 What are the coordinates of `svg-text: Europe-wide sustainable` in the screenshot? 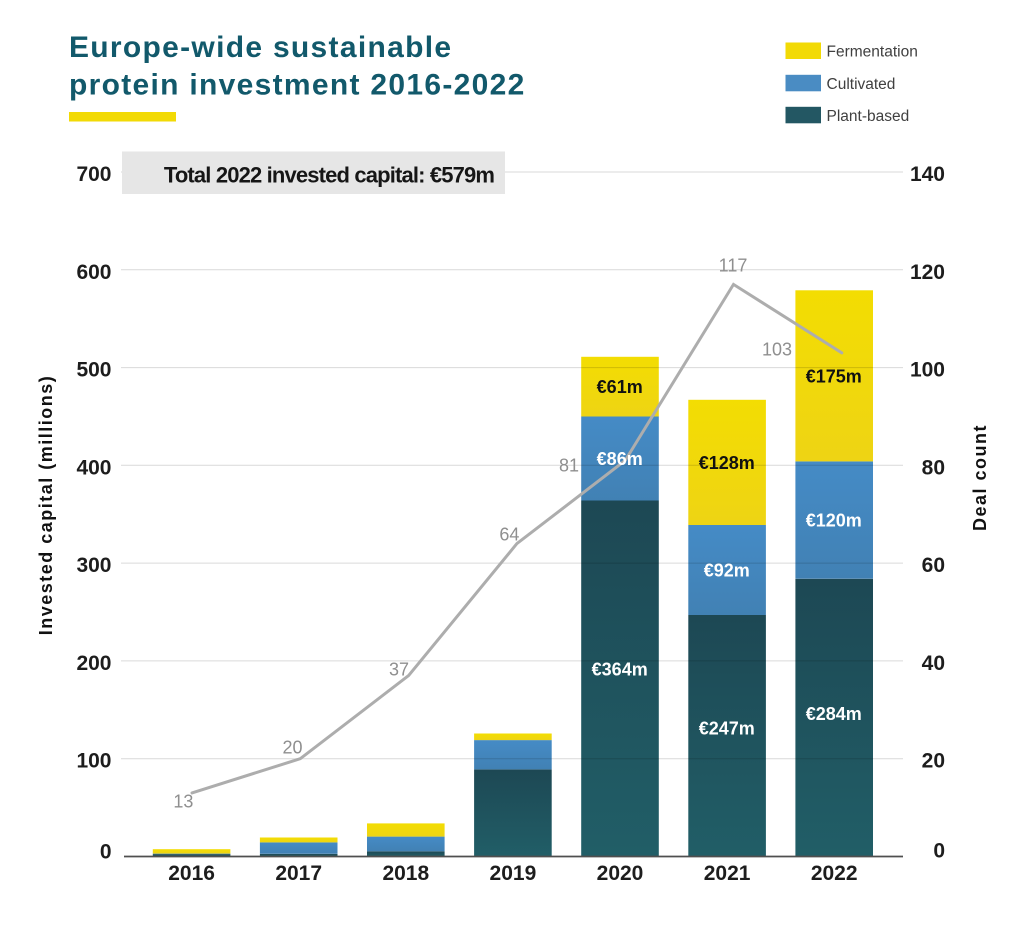 It's located at (260, 47).